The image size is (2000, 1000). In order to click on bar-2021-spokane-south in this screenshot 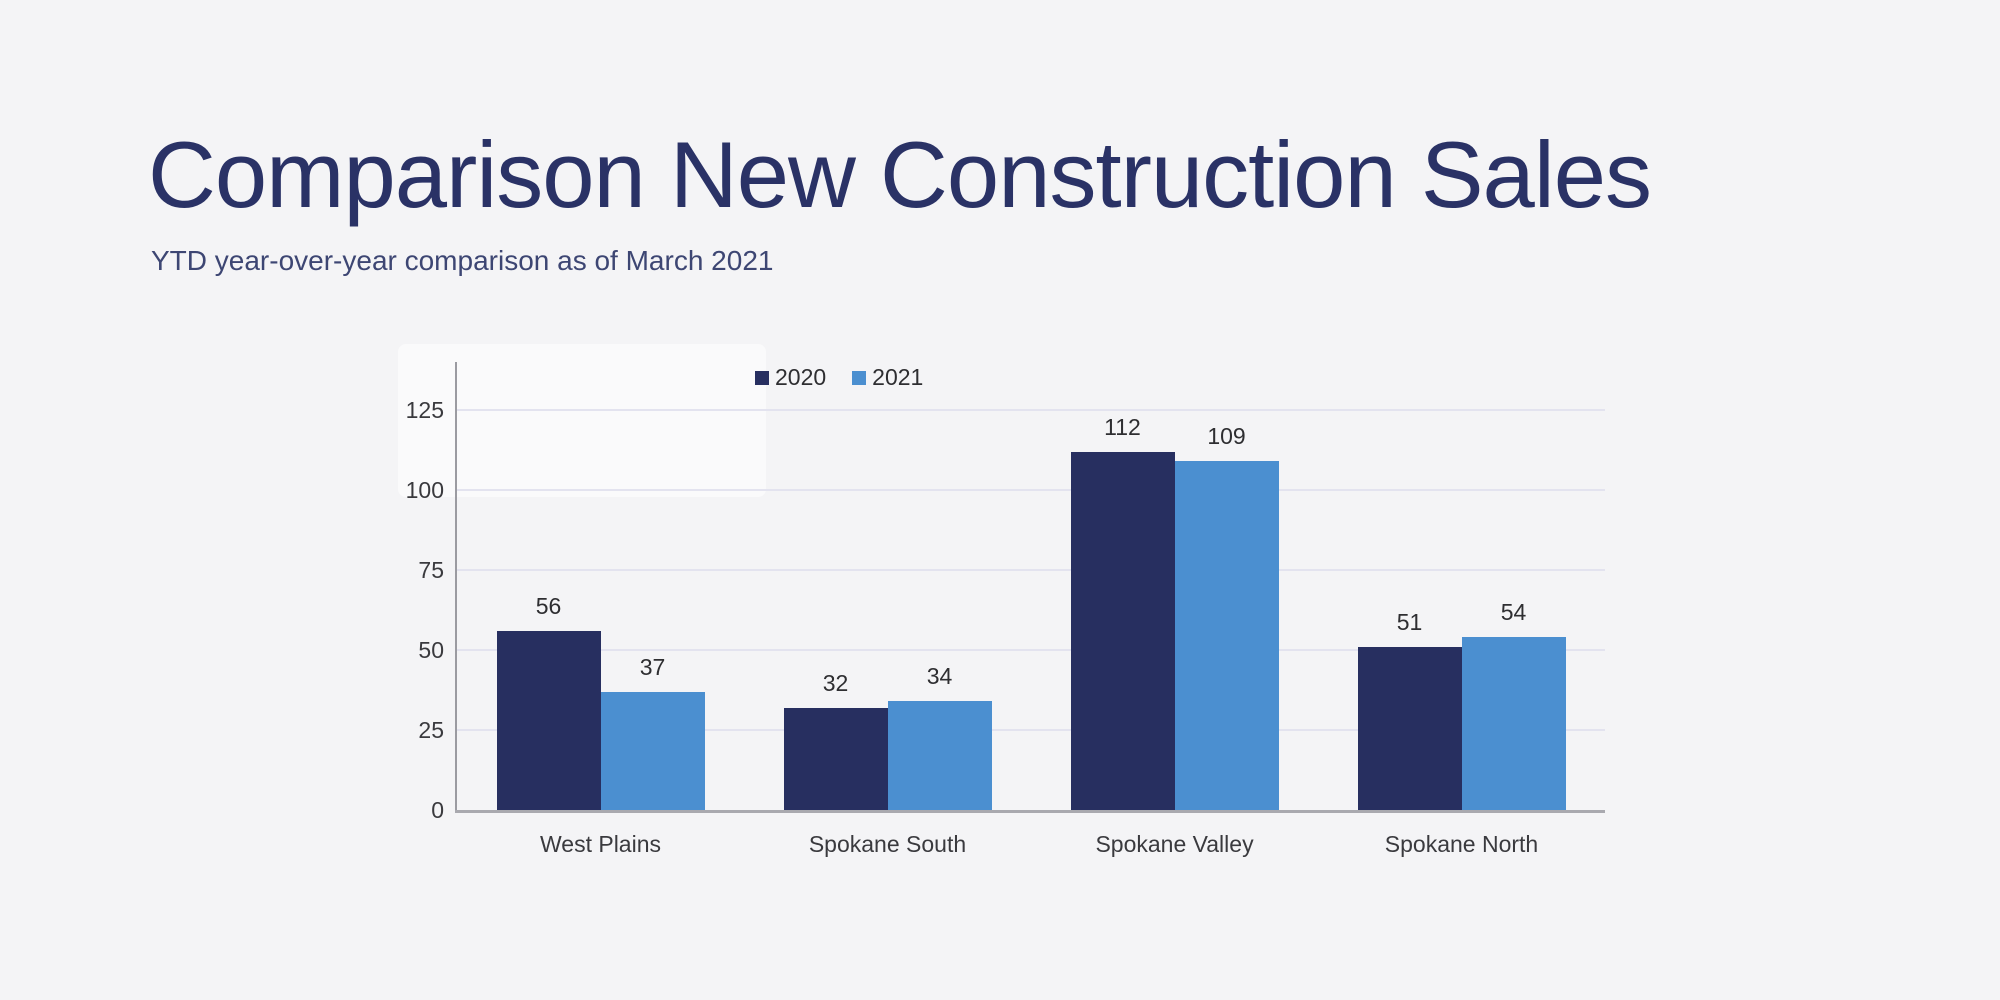, I will do `click(939, 755)`.